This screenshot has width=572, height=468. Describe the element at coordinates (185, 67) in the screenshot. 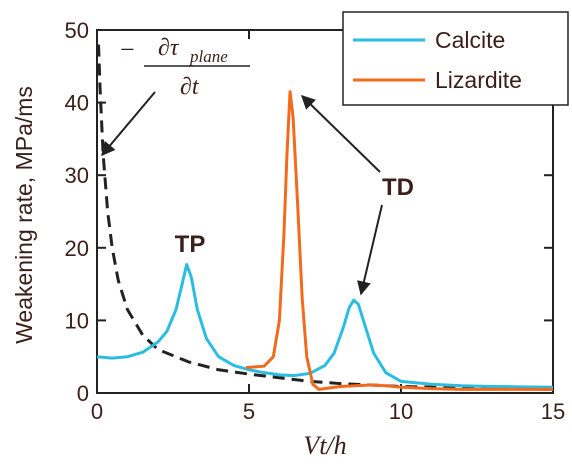

I see `dashed-label: − ∂τ plane ∂t` at that location.